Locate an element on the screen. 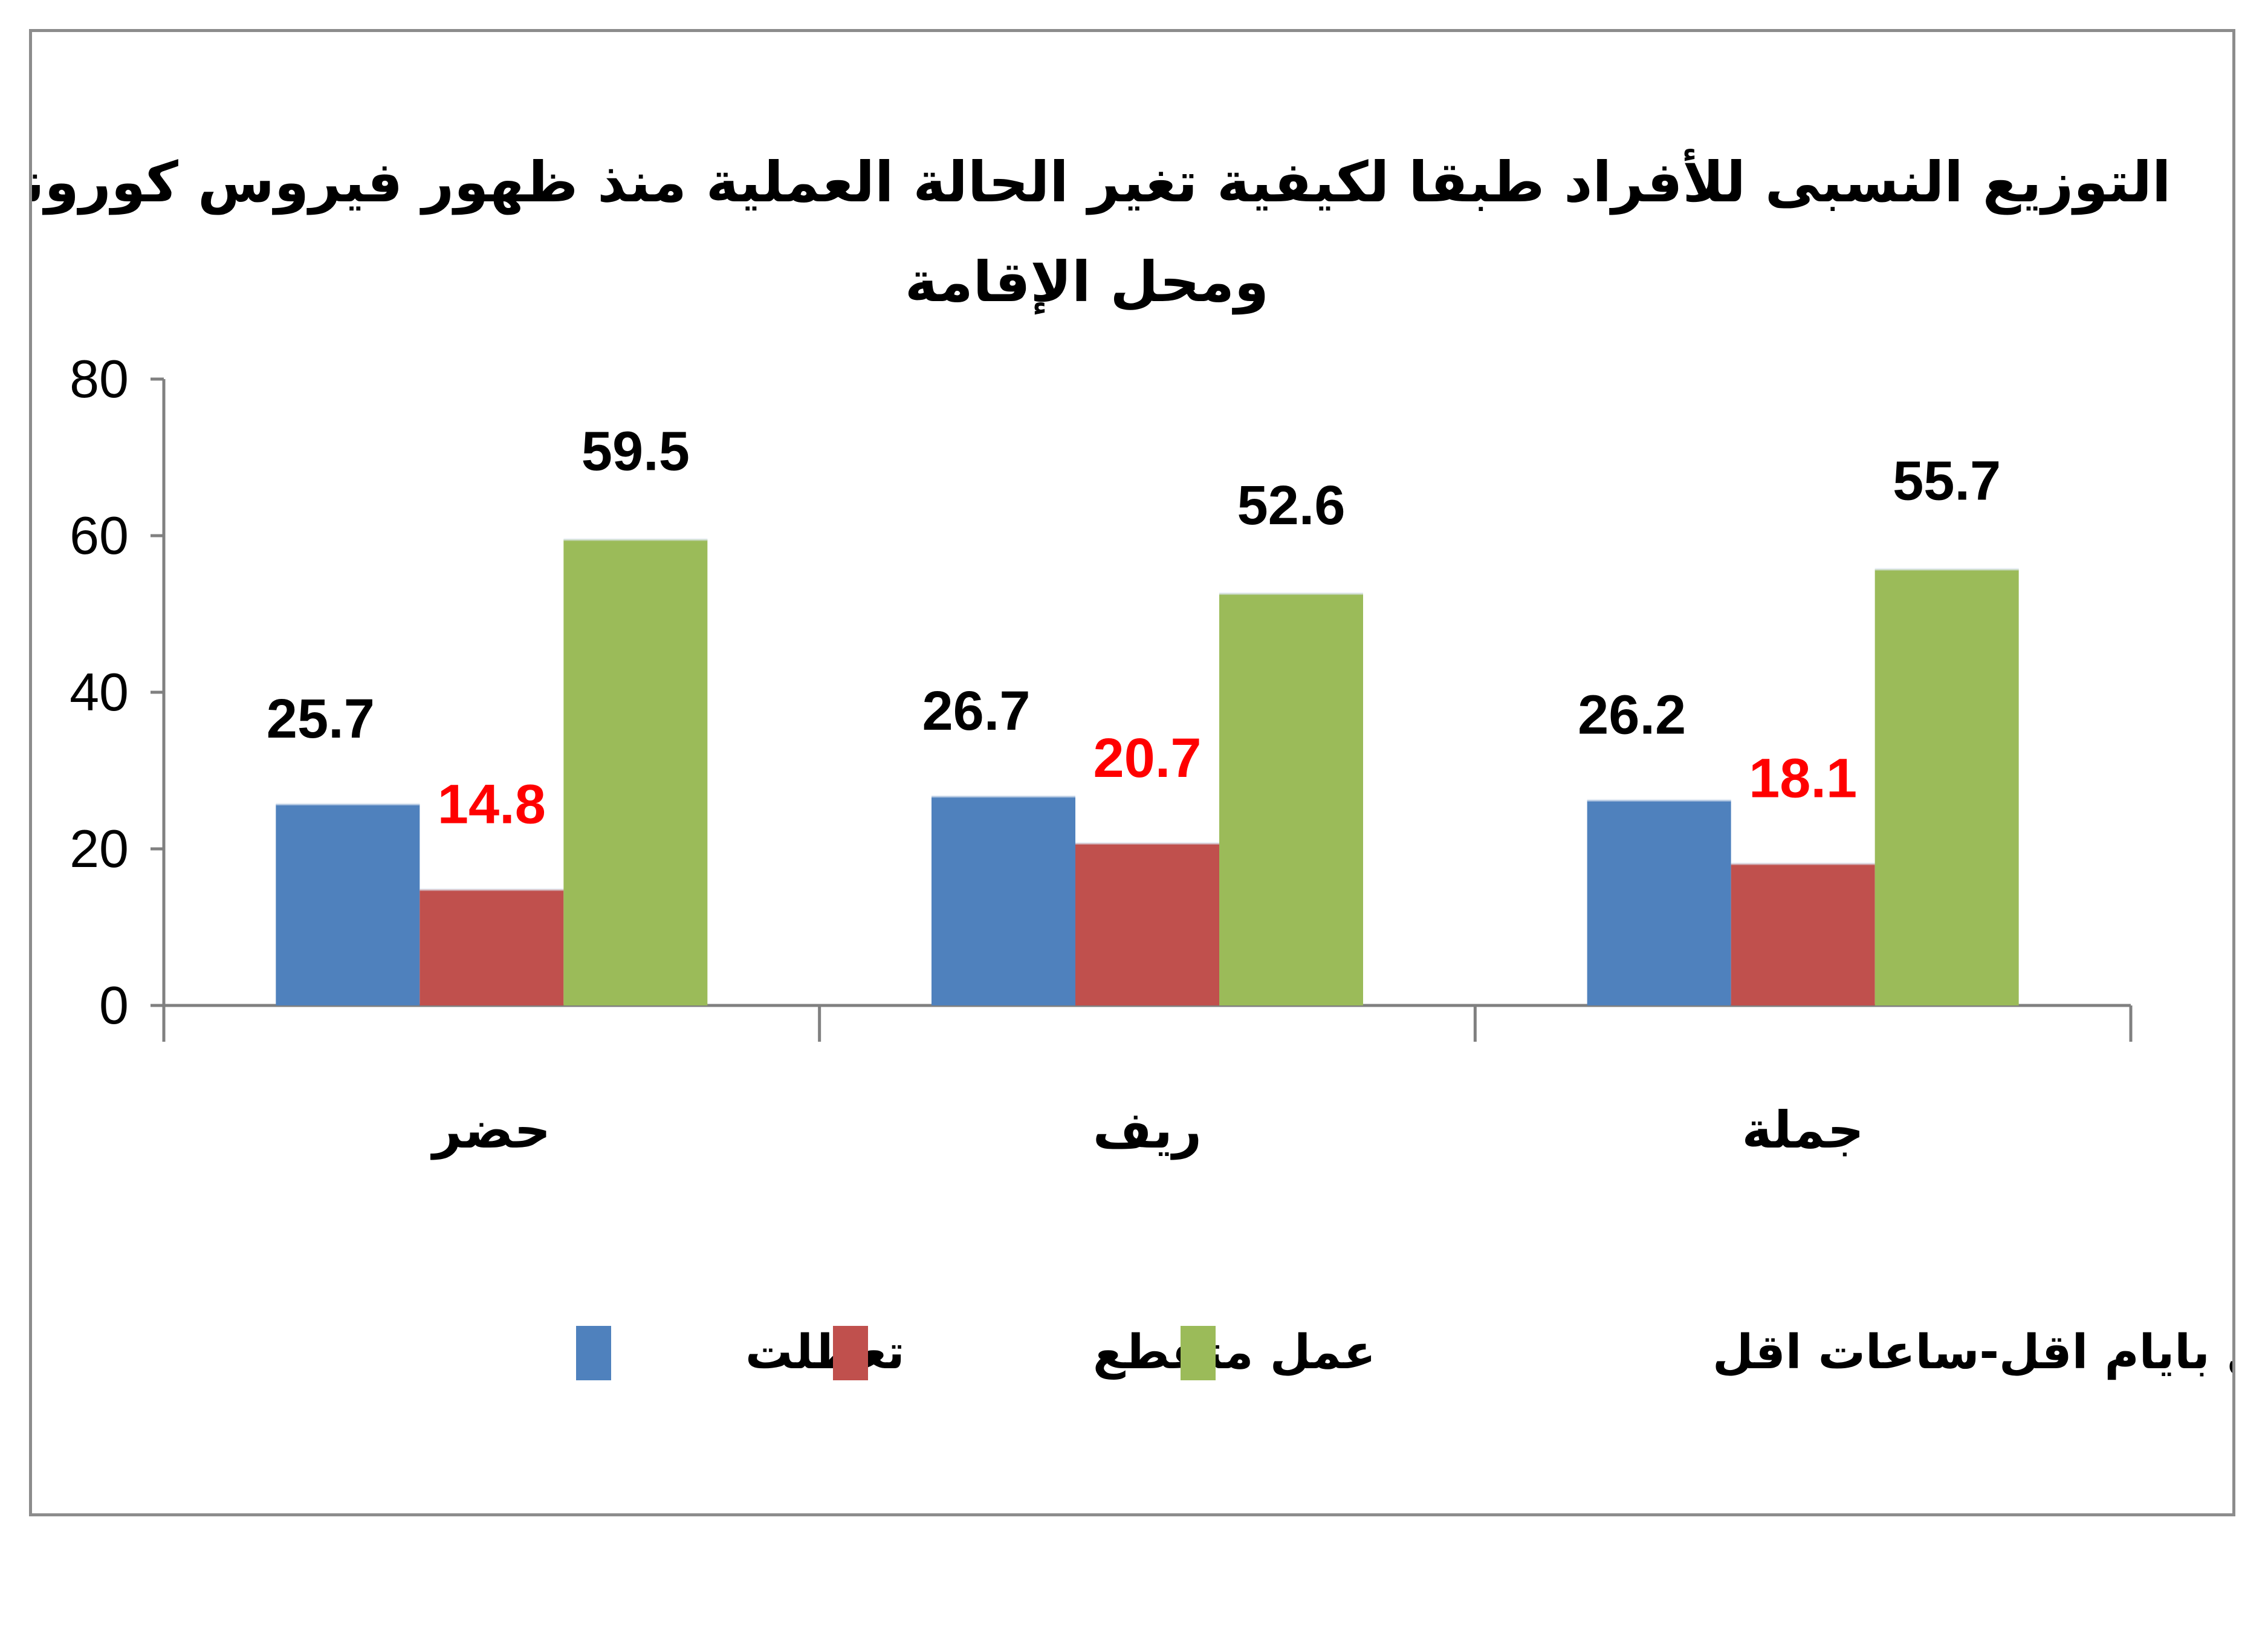 The width and height of the screenshot is (2268, 1630). data-label: 25.7 is located at coordinates (321, 719).